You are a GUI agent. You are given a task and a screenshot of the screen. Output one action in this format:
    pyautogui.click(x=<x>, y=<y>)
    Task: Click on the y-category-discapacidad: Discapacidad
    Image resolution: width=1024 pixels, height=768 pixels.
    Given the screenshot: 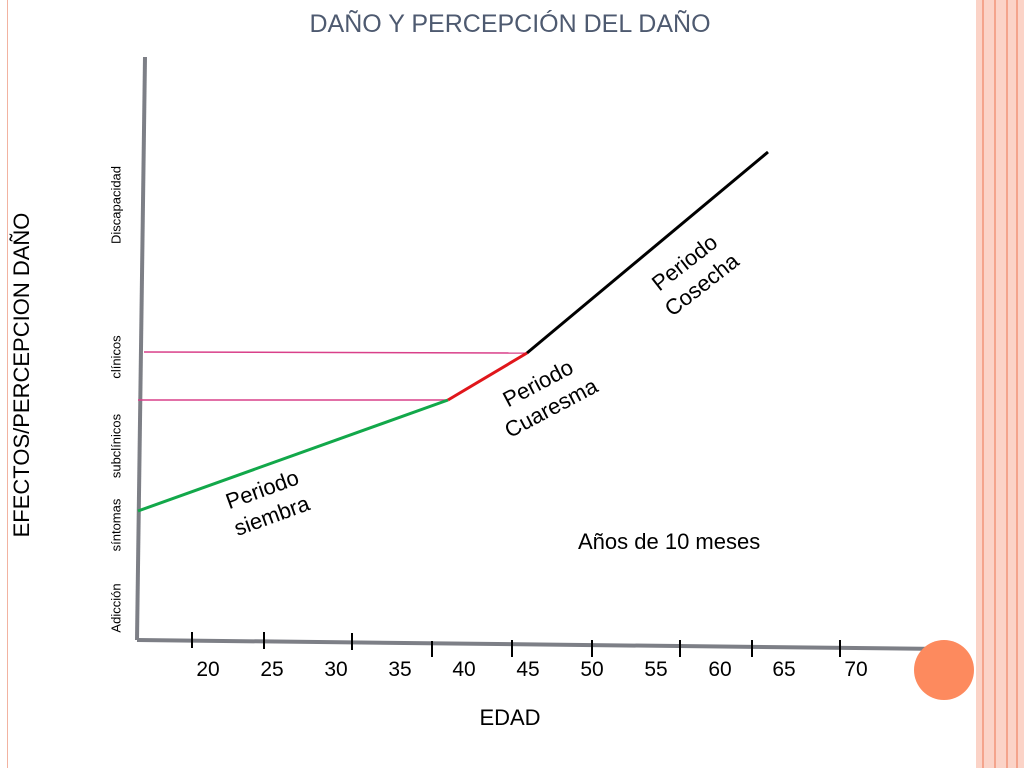 What is the action you would take?
    pyautogui.click(x=116, y=205)
    